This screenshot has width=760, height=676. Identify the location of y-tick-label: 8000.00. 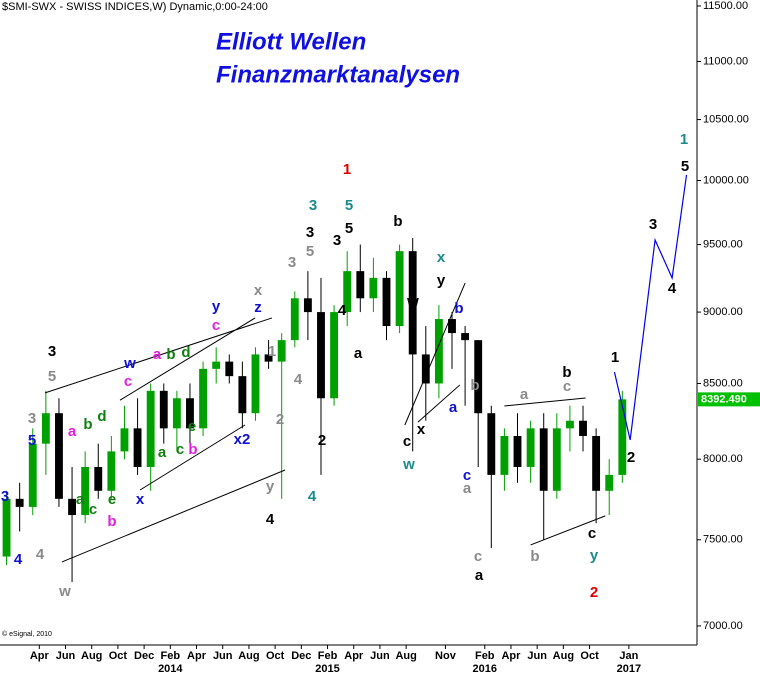
(723, 459).